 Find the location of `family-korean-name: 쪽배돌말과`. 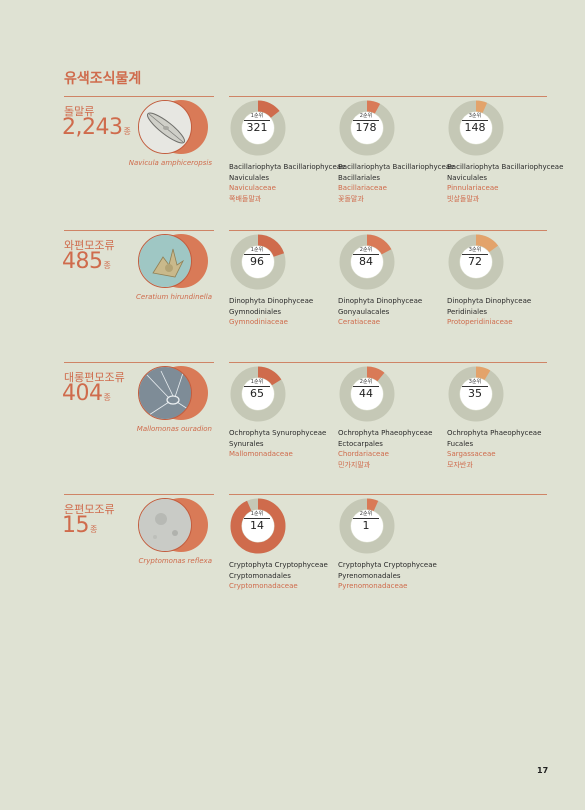

family-korean-name: 쪽배돌말과 is located at coordinates (245, 198).